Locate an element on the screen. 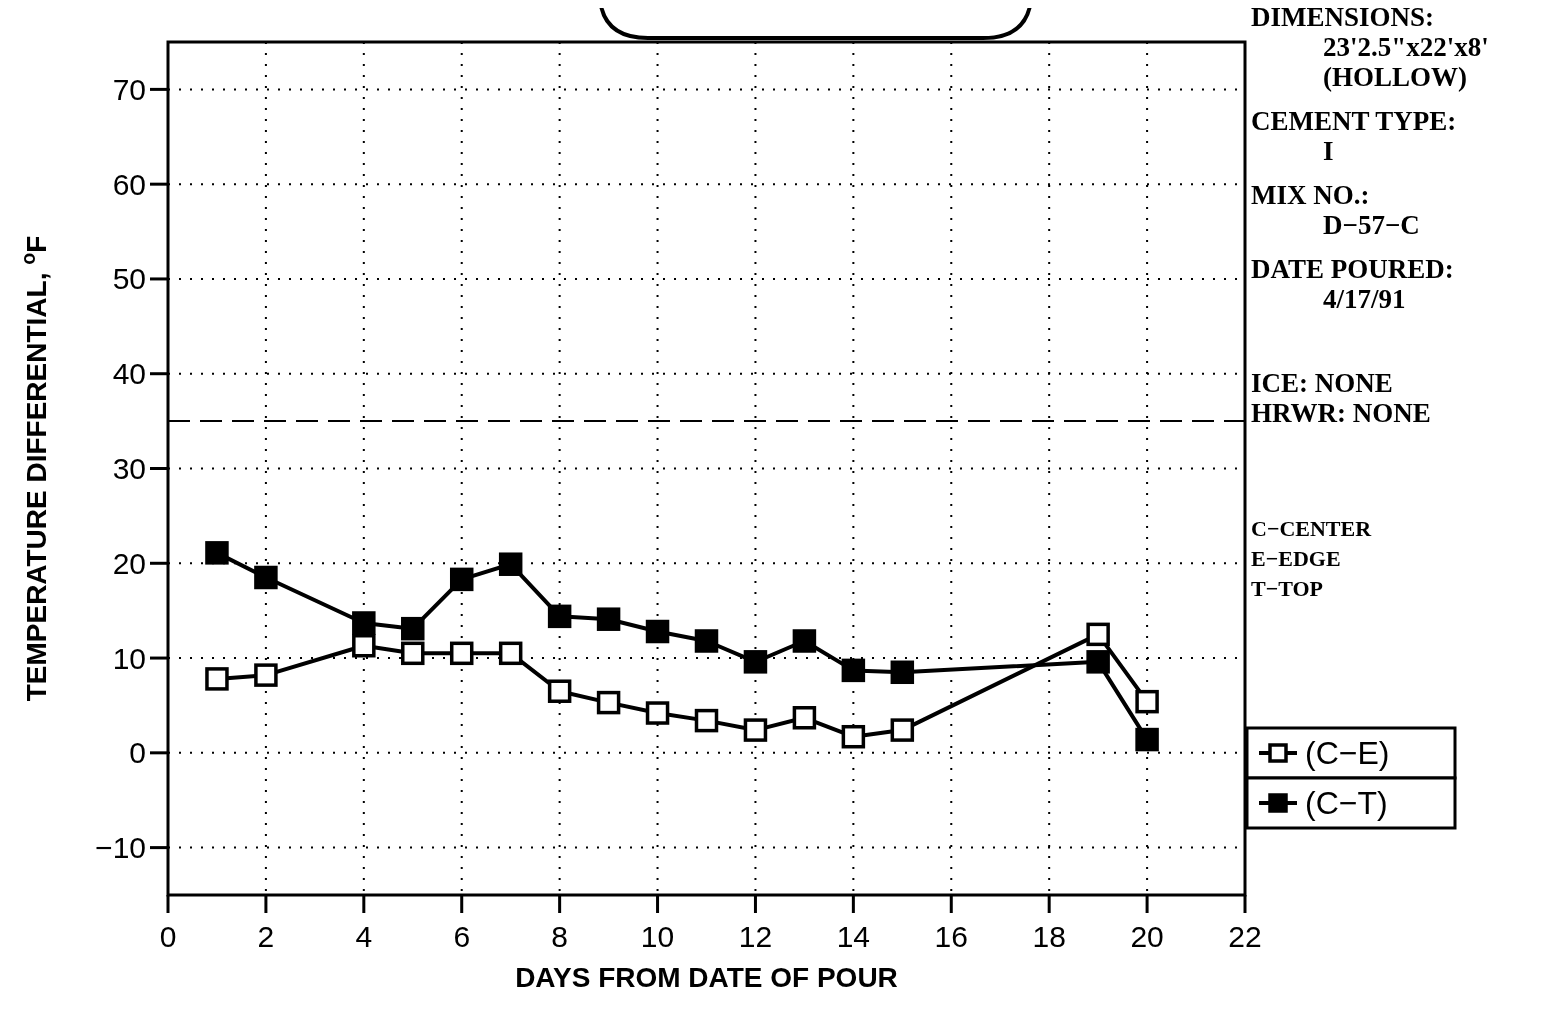  text: DATE POURED: 4/17/91 is located at coordinates (1352, 284).